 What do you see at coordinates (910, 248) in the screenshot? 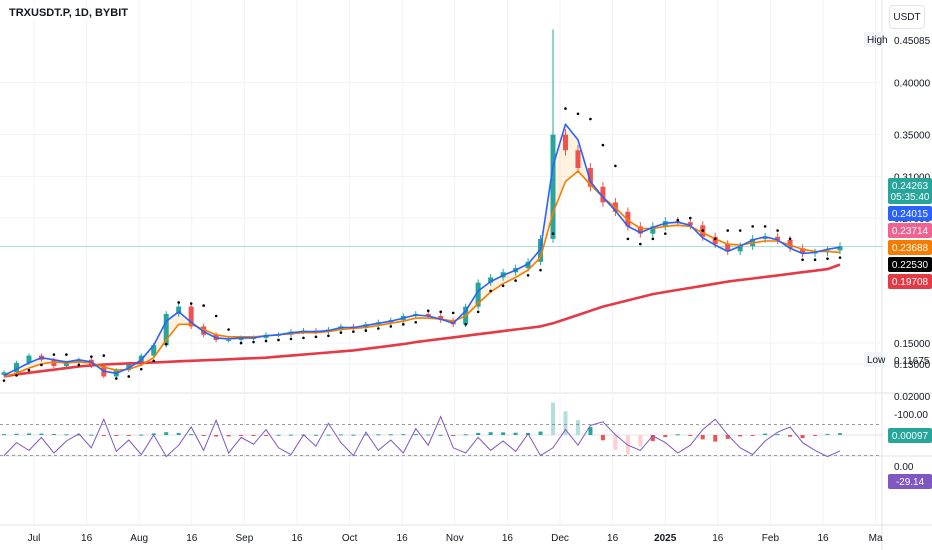
I see `price-tag-value: 0.23688` at bounding box center [910, 248].